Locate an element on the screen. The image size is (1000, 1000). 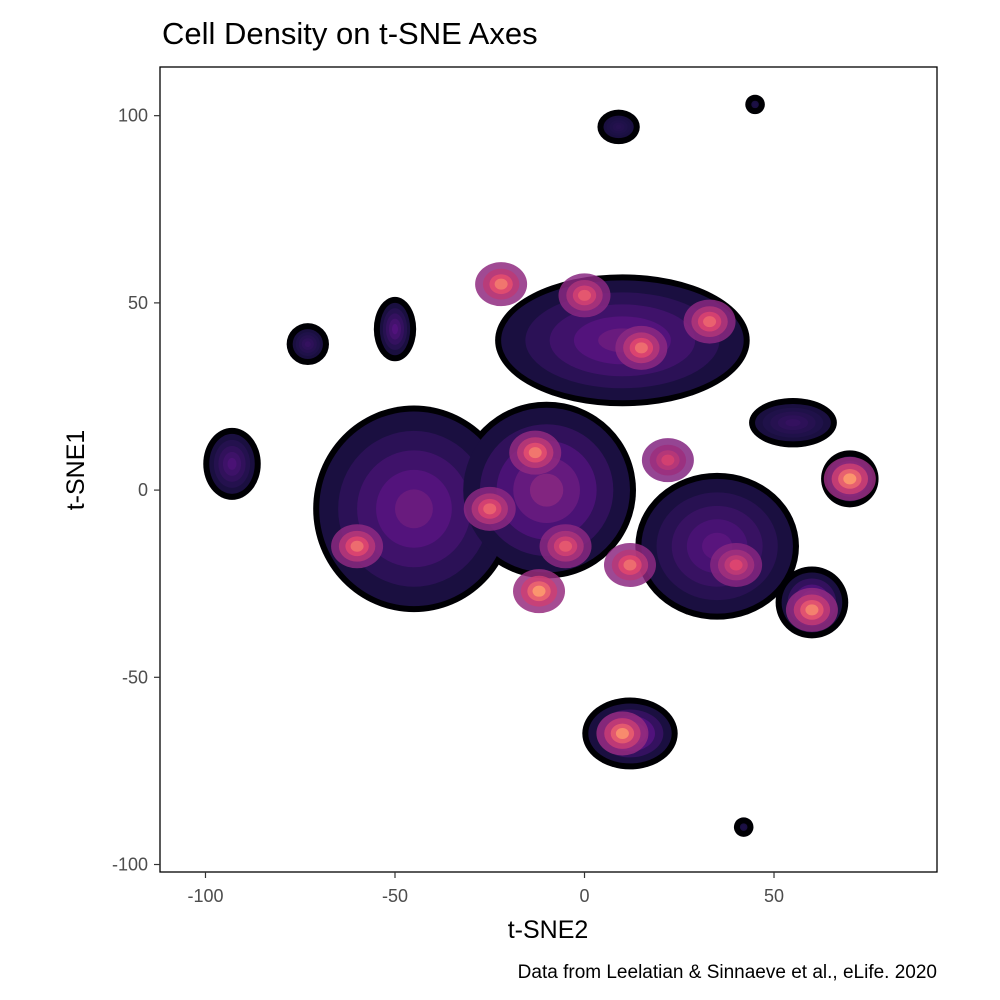
x-axis-title: t-SNE2 is located at coordinates (548, 930).